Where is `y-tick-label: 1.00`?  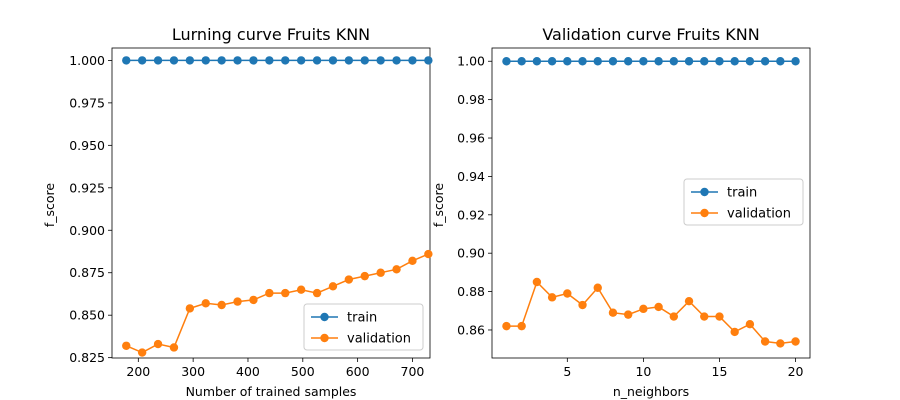 y-tick-label: 1.00 is located at coordinates (471, 61).